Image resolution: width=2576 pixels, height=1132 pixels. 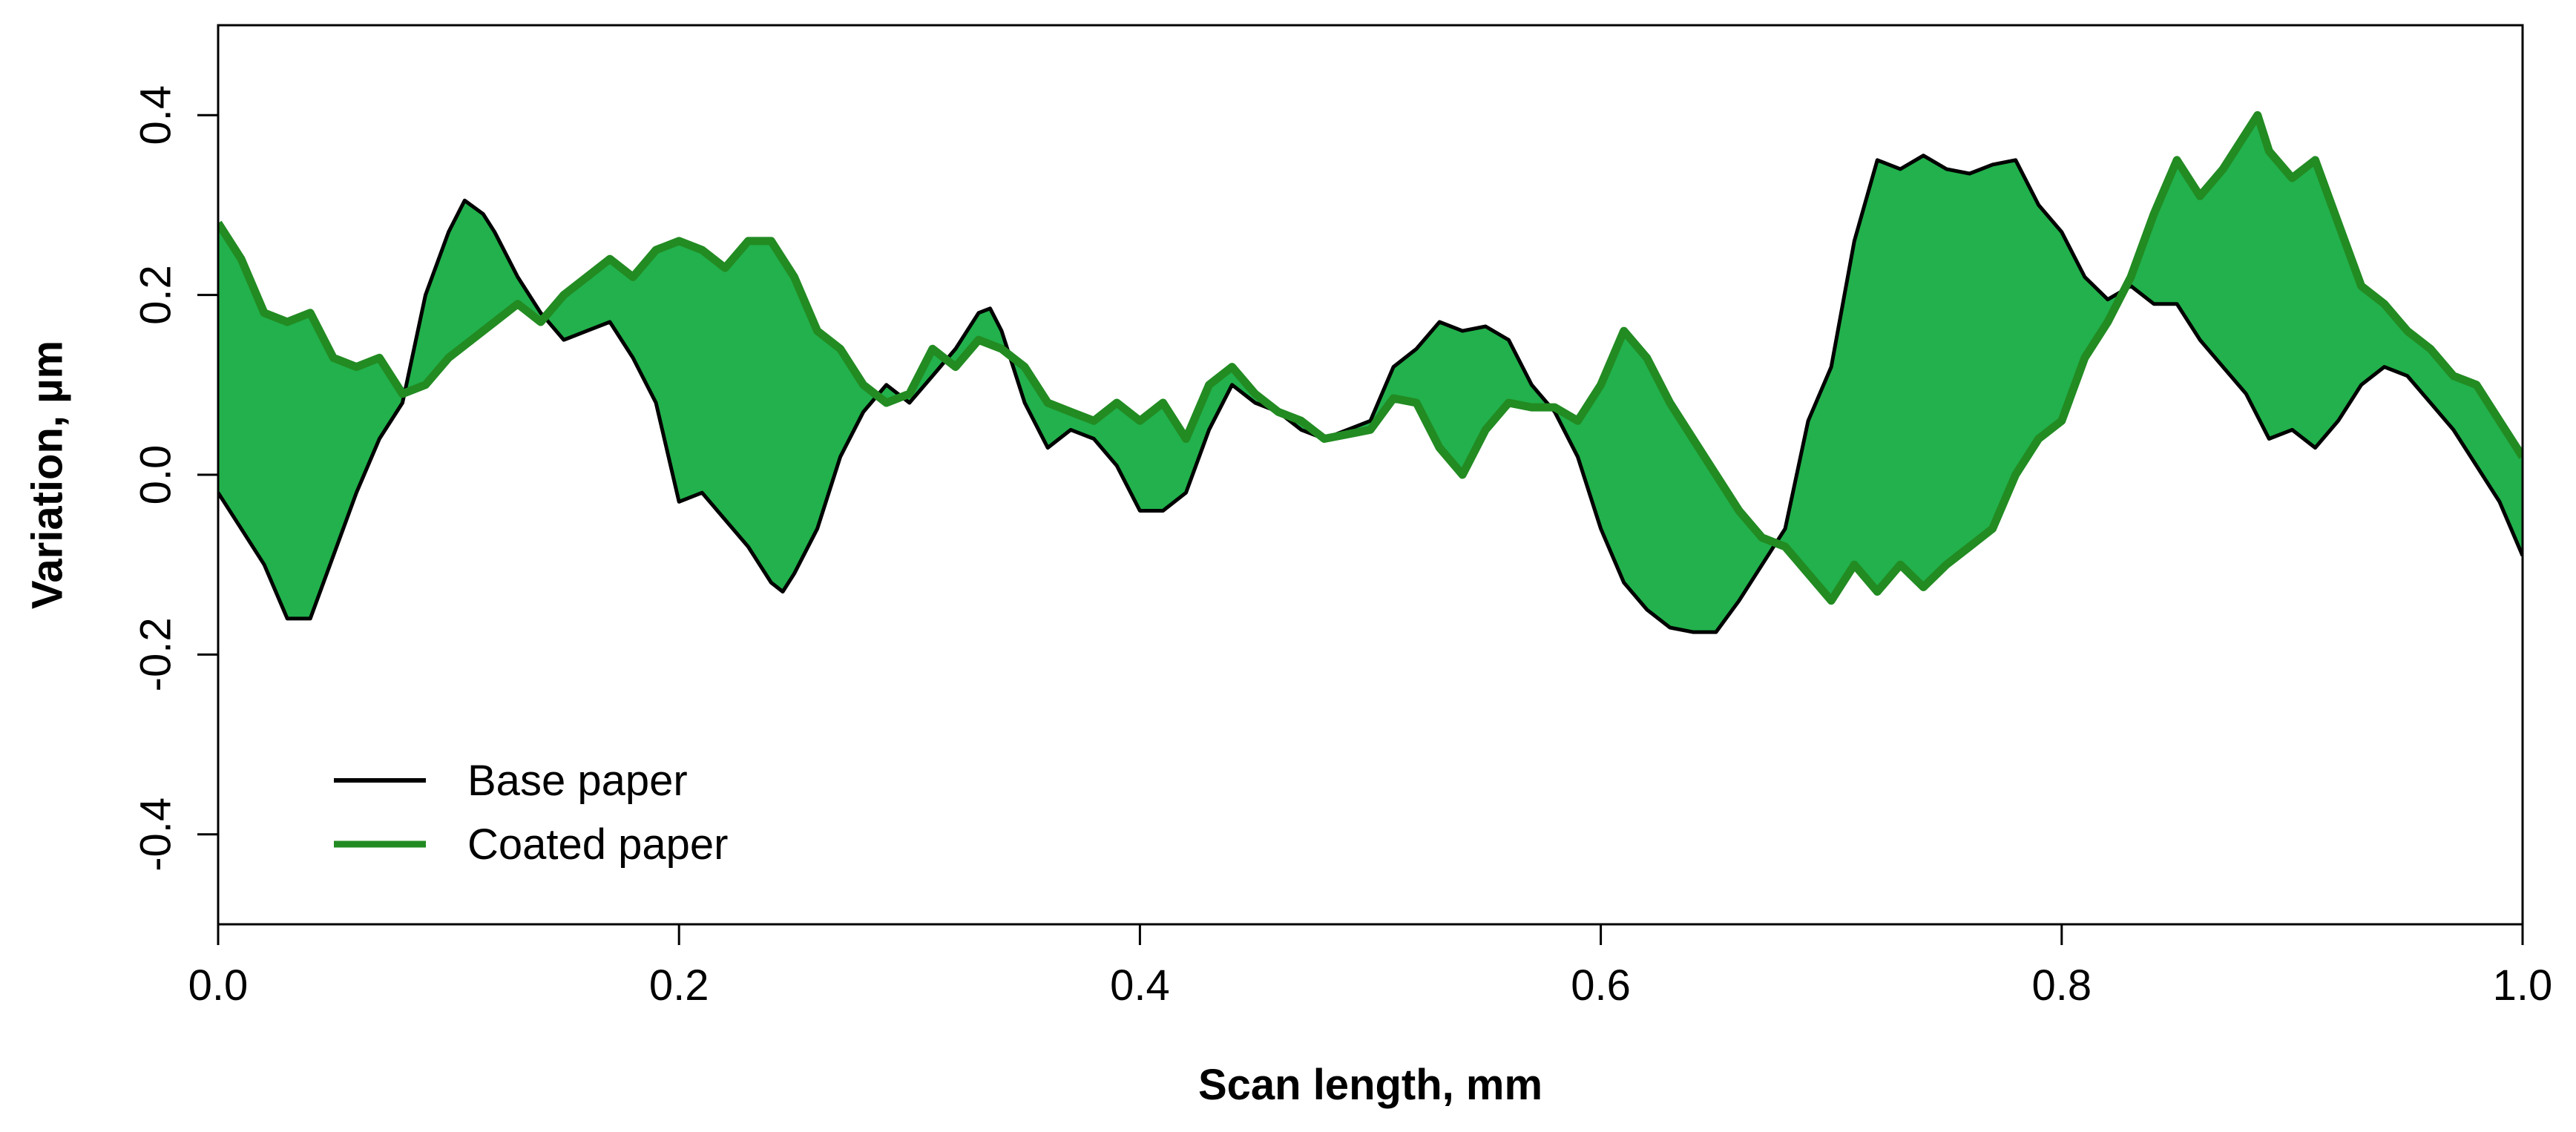 I want to click on y-tick-label: 0.4, so click(x=155, y=115).